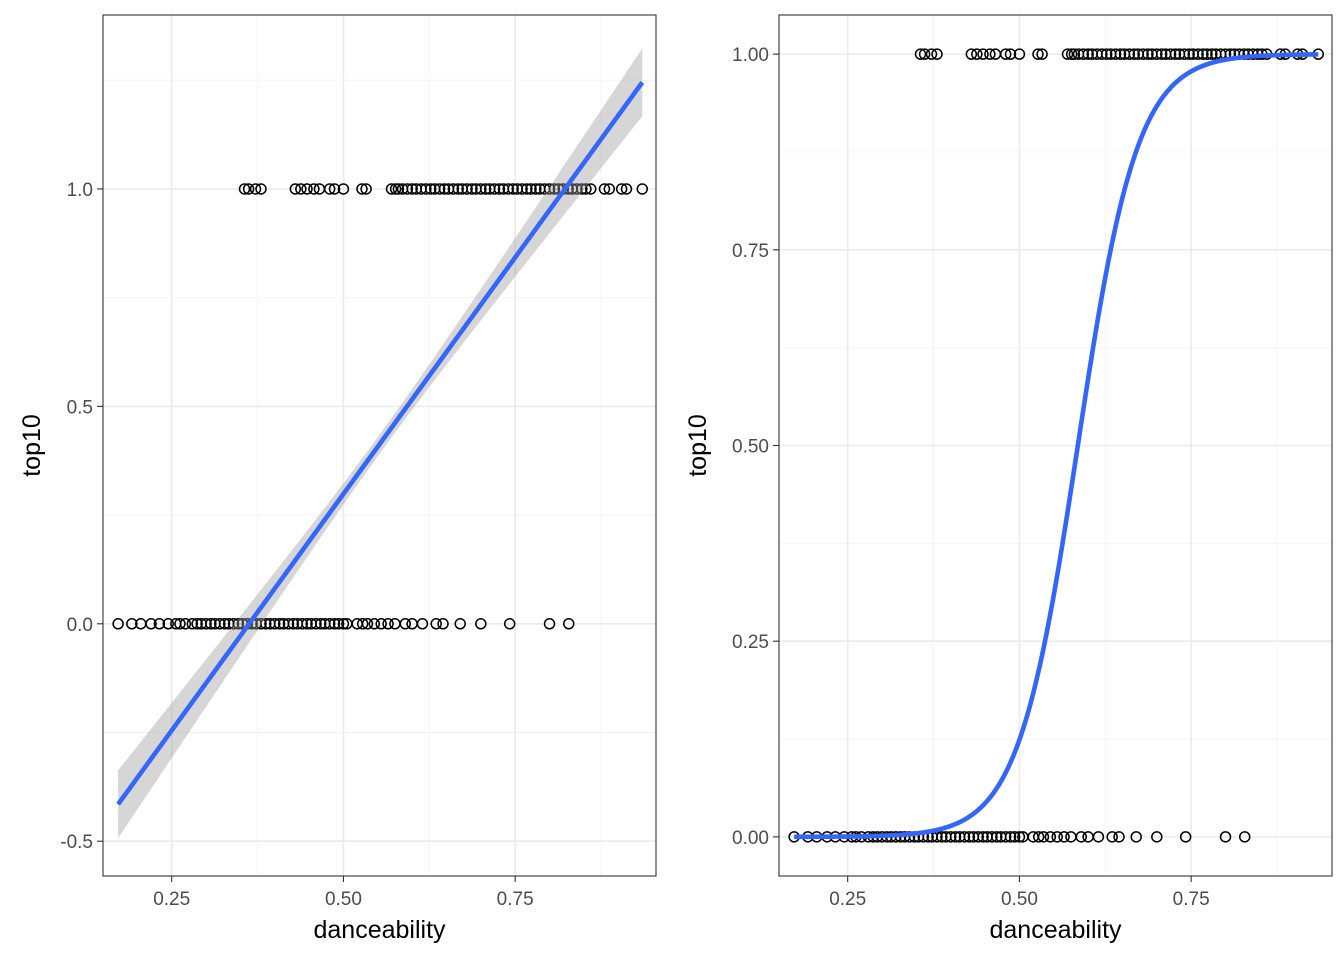  Describe the element at coordinates (80, 407) in the screenshot. I see `y-tick-label: 0.5` at that location.